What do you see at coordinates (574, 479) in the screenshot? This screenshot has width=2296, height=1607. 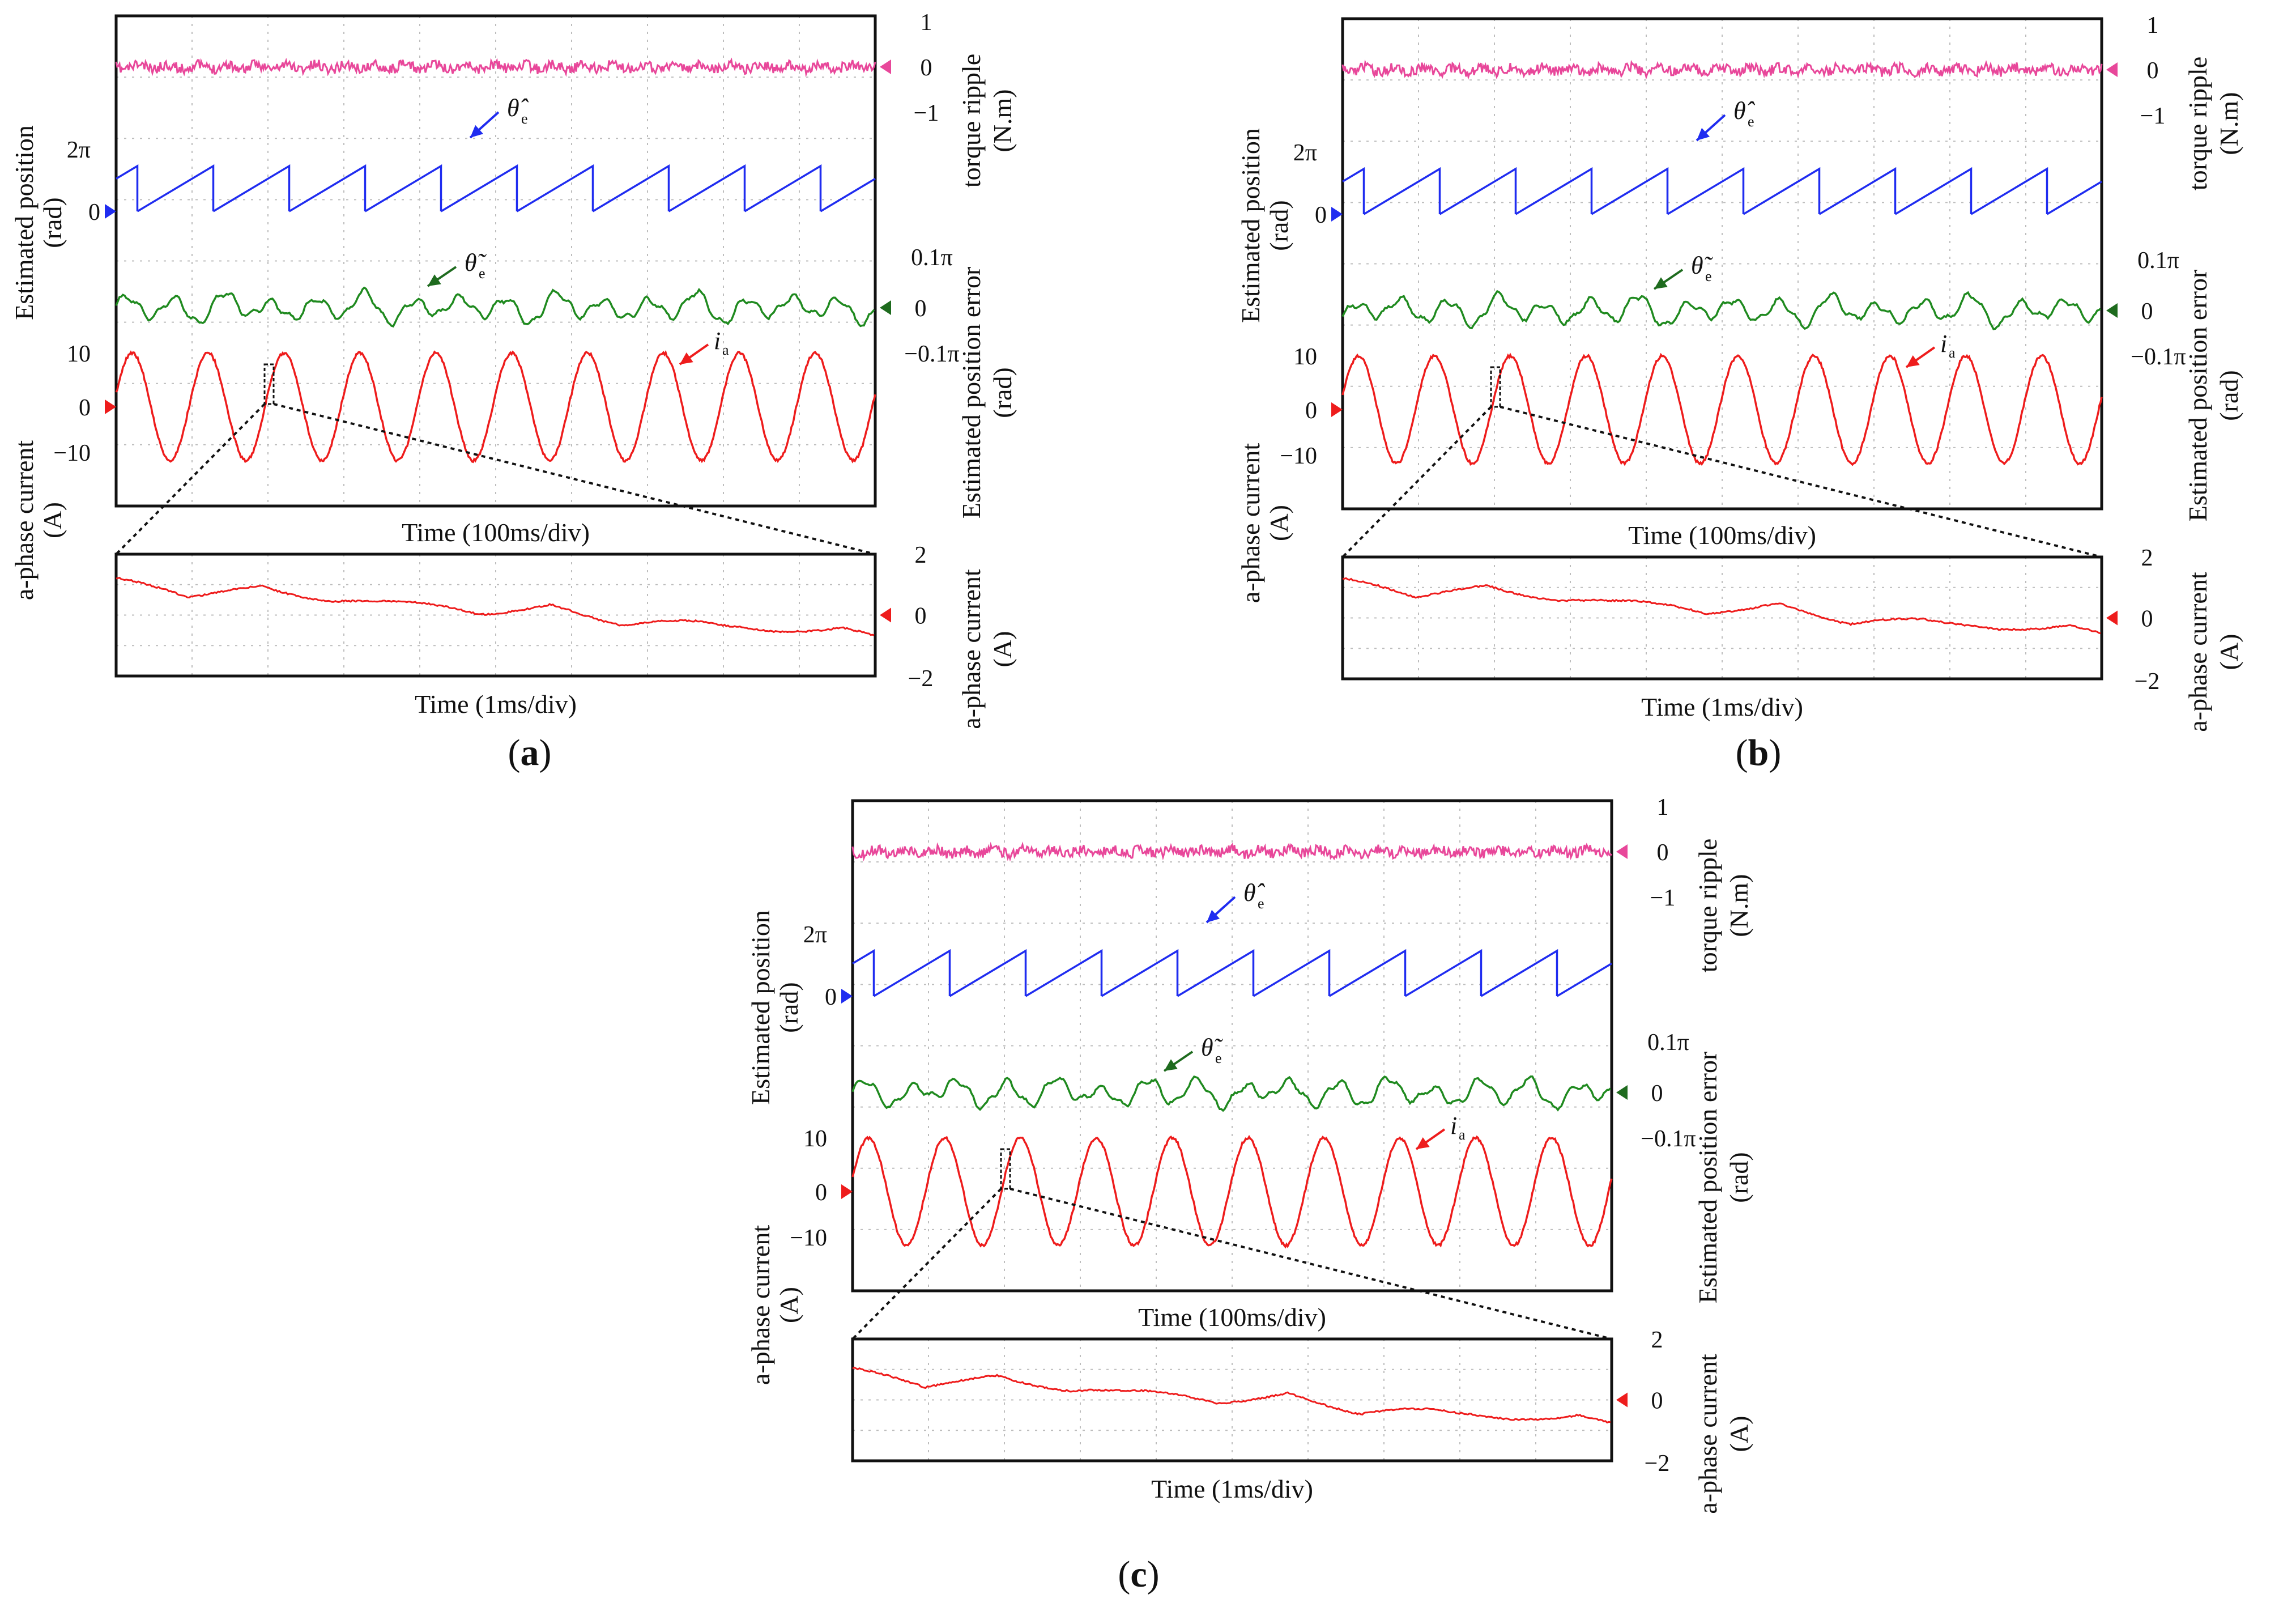 I see `zoom-connector-right` at bounding box center [574, 479].